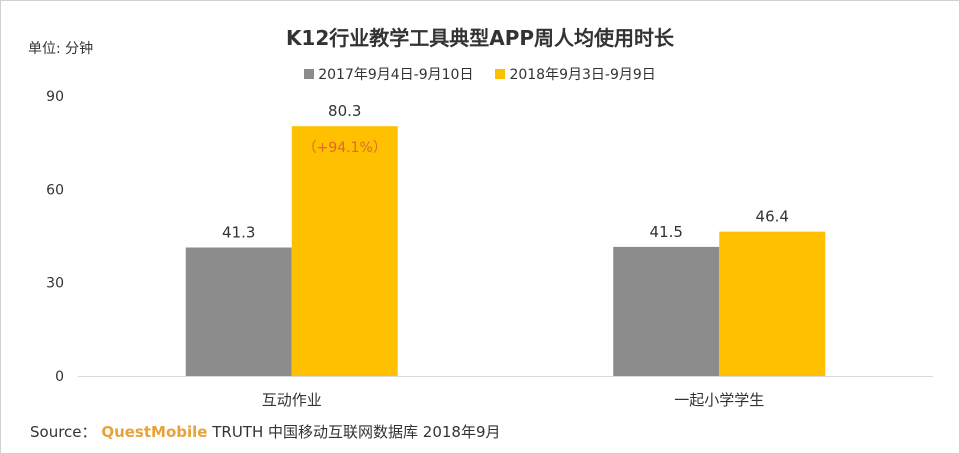 Image resolution: width=960 pixels, height=454 pixels. I want to click on y-tick-label: 60, so click(55, 190).